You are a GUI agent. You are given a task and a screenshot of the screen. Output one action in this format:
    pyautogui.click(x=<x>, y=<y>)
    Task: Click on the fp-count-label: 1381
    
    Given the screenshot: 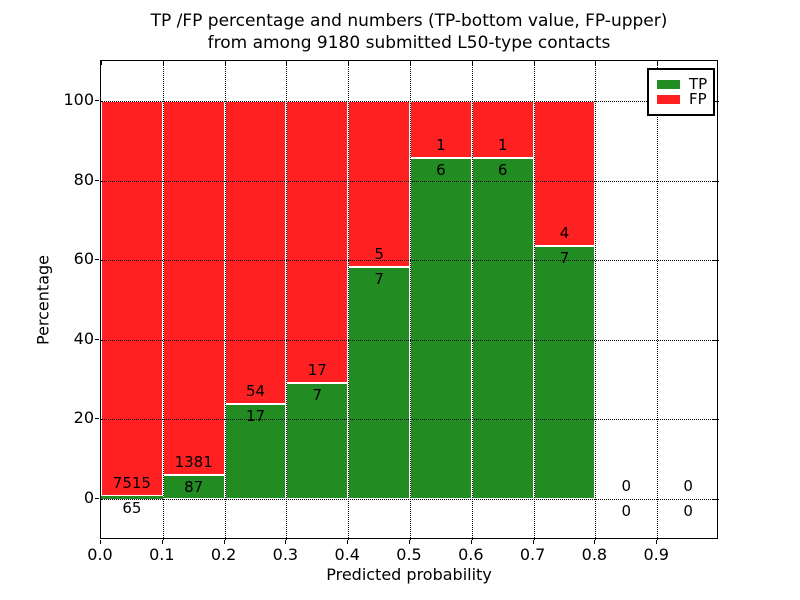 What is the action you would take?
    pyautogui.click(x=193, y=462)
    